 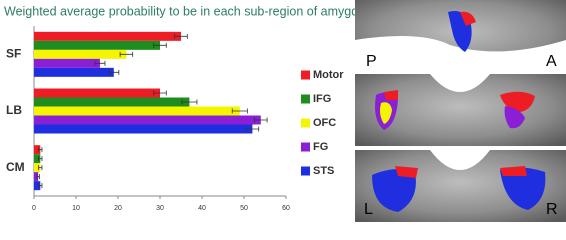 What do you see at coordinates (551, 61) in the screenshot?
I see `orientation-label: A` at bounding box center [551, 61].